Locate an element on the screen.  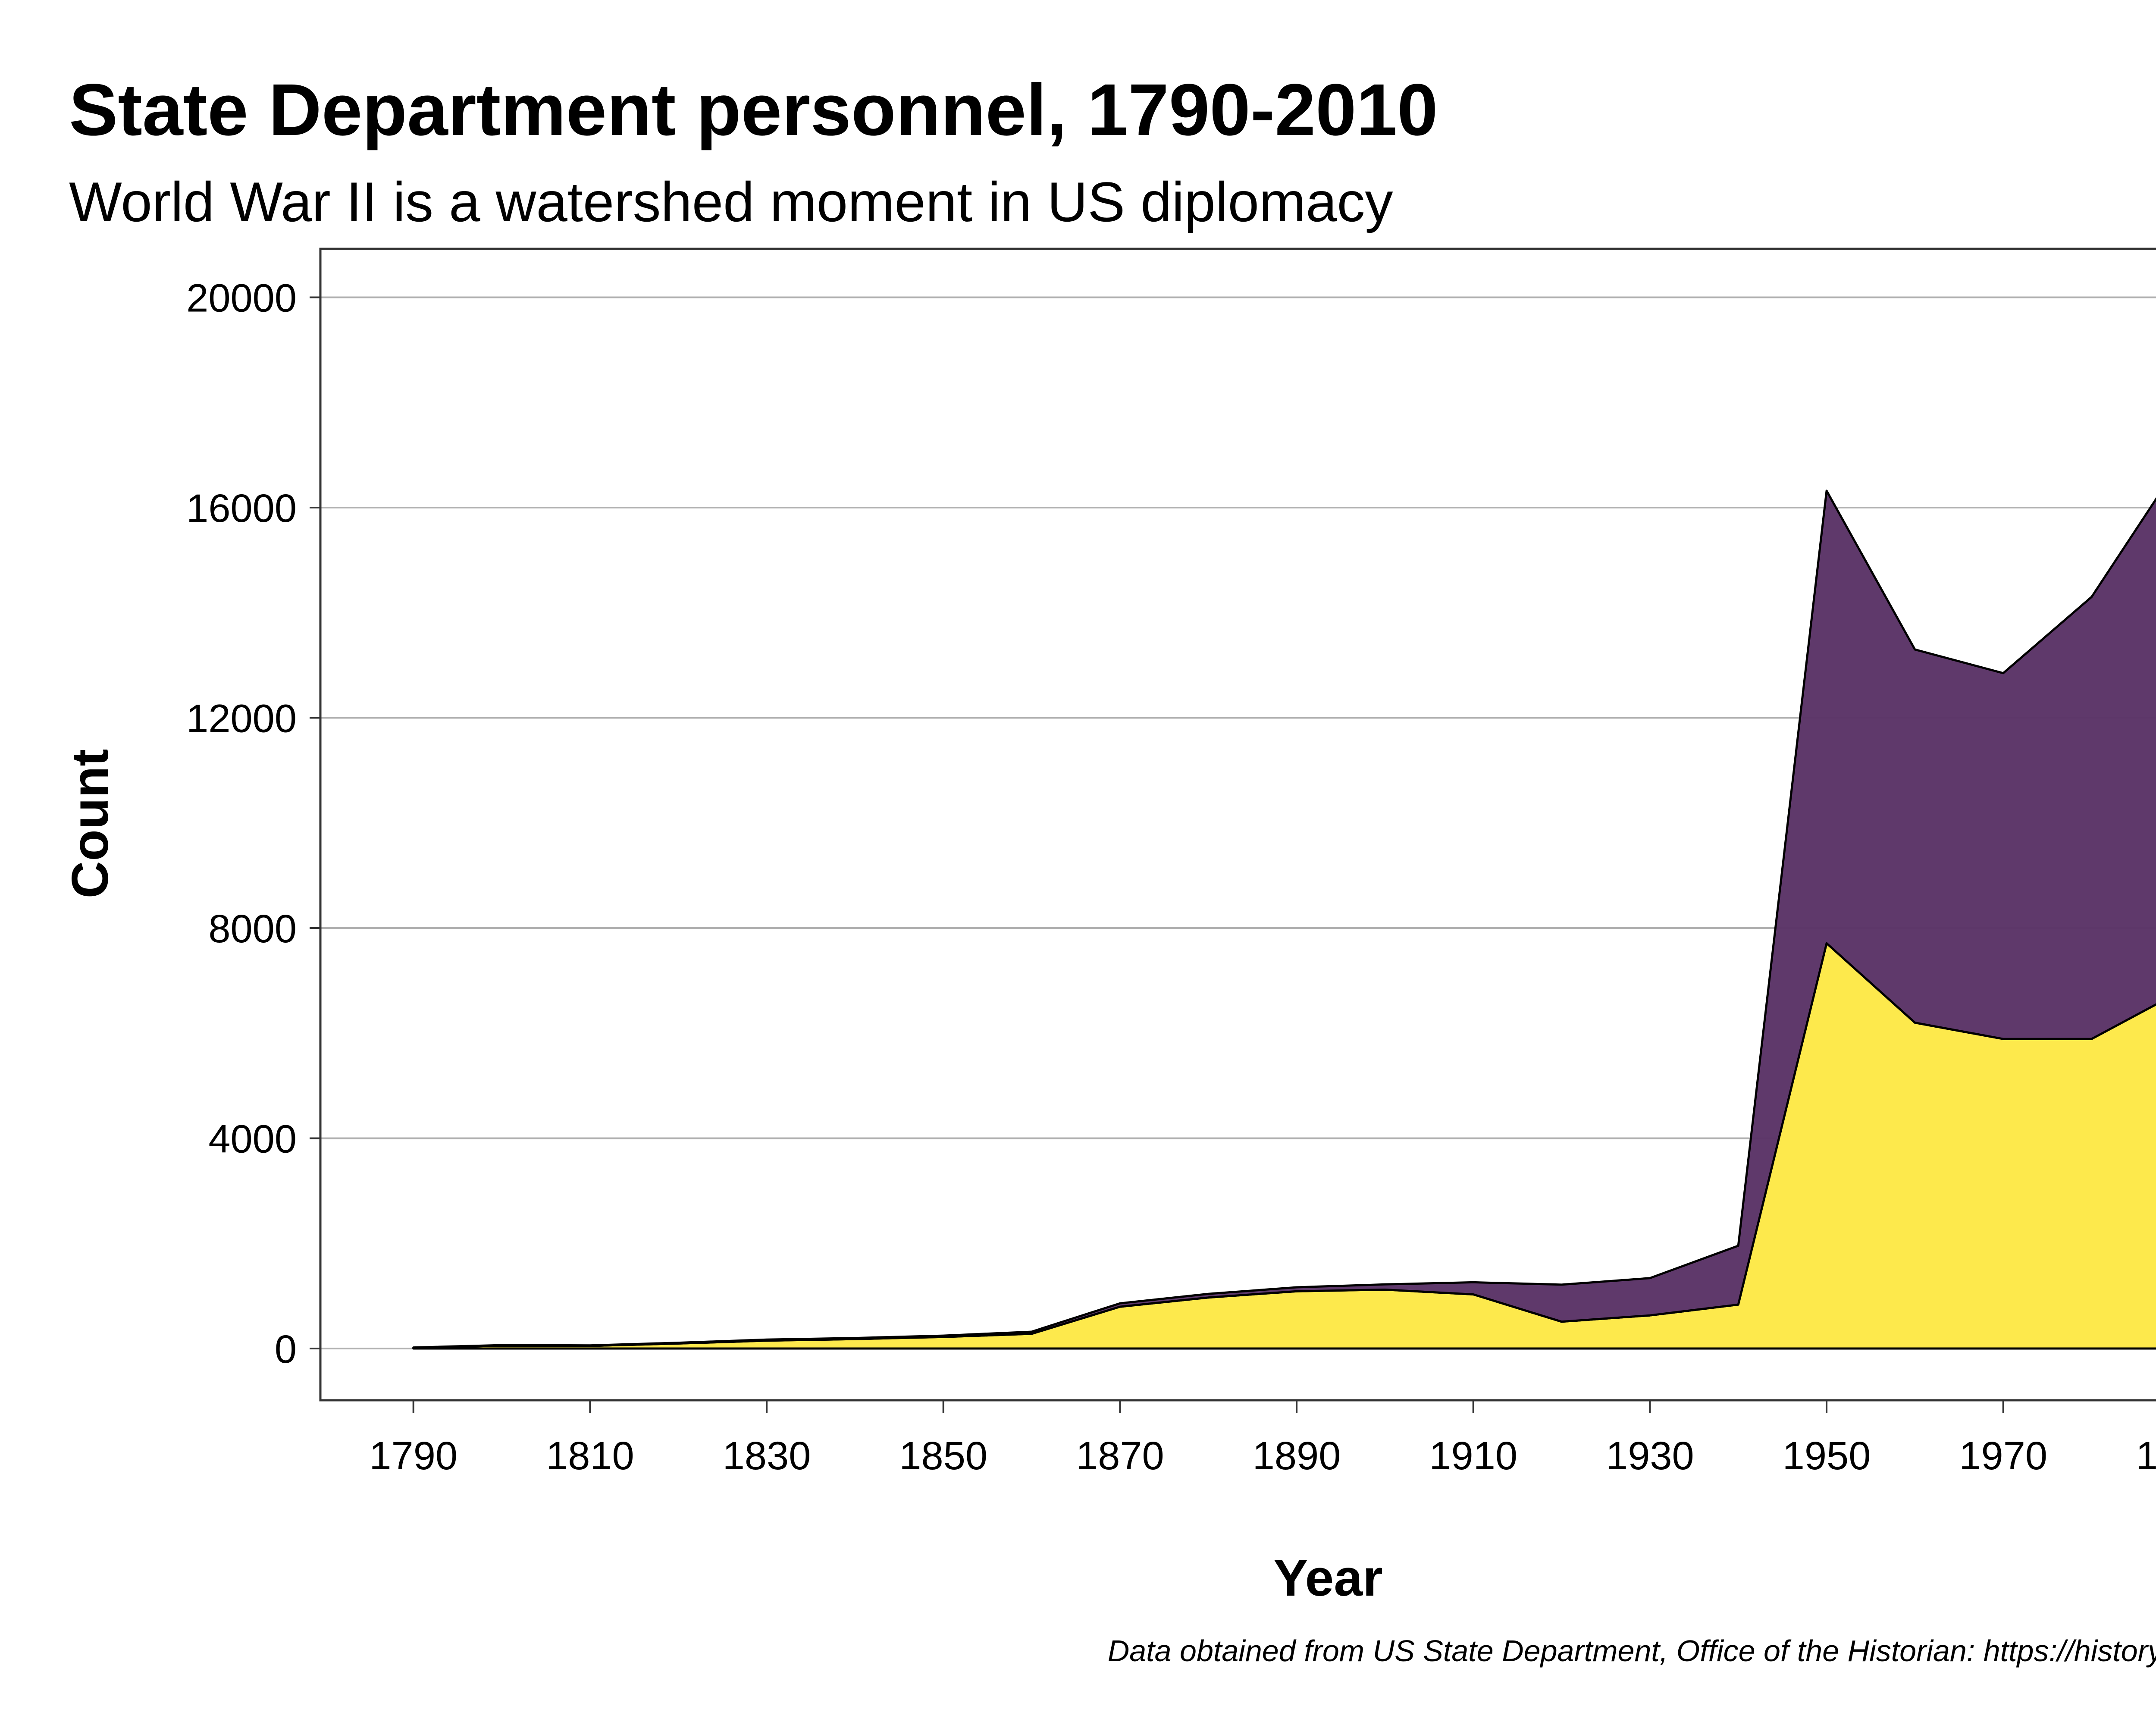
y-tick-label: 8000 is located at coordinates (252, 929).